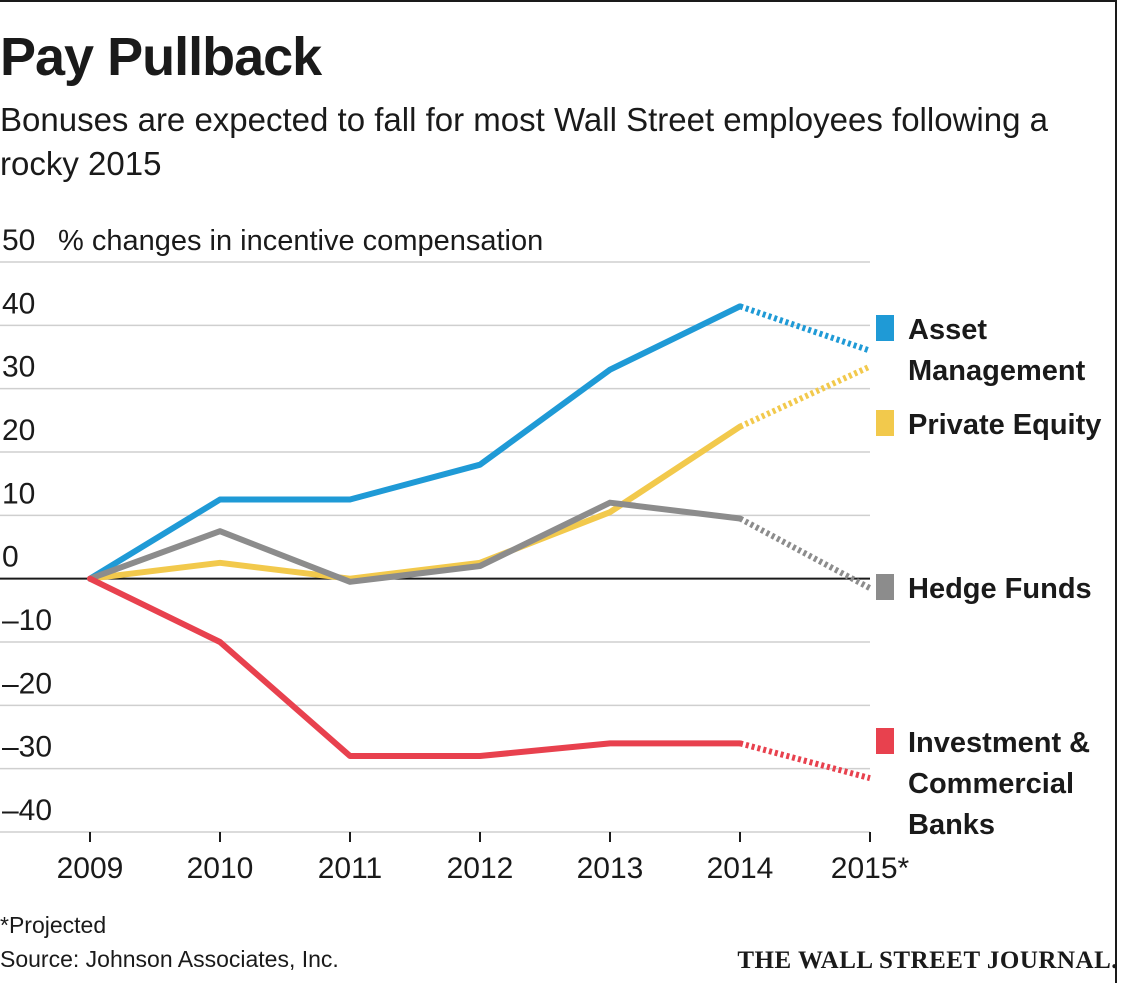 The width and height of the screenshot is (1122, 988). I want to click on series-projection-investment-commercial-banks, so click(805, 761).